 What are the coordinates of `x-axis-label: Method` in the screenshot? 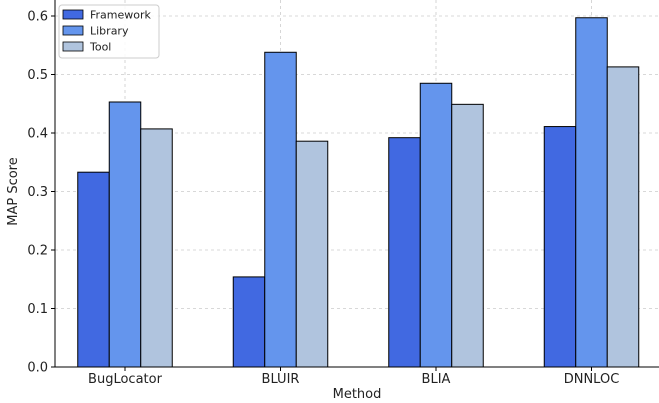 It's located at (357, 394).